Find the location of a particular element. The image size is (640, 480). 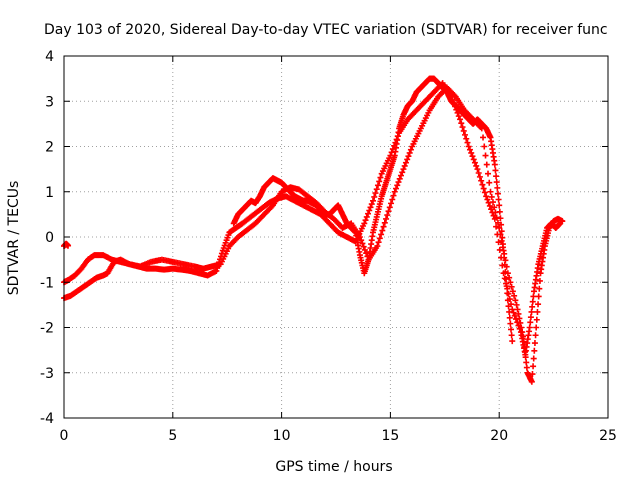

y-tick-label: 2 is located at coordinates (49, 148).